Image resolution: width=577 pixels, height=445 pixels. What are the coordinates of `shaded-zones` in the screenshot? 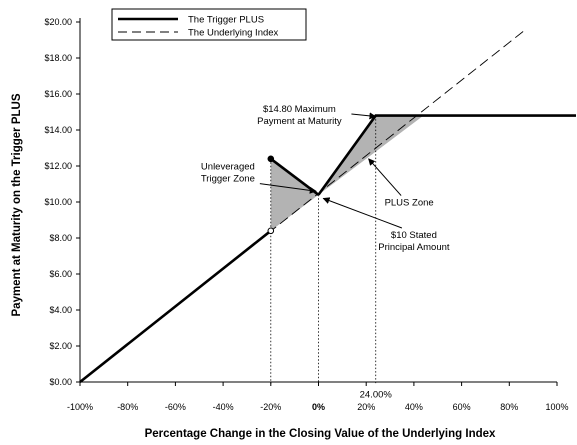 It's located at (347, 173).